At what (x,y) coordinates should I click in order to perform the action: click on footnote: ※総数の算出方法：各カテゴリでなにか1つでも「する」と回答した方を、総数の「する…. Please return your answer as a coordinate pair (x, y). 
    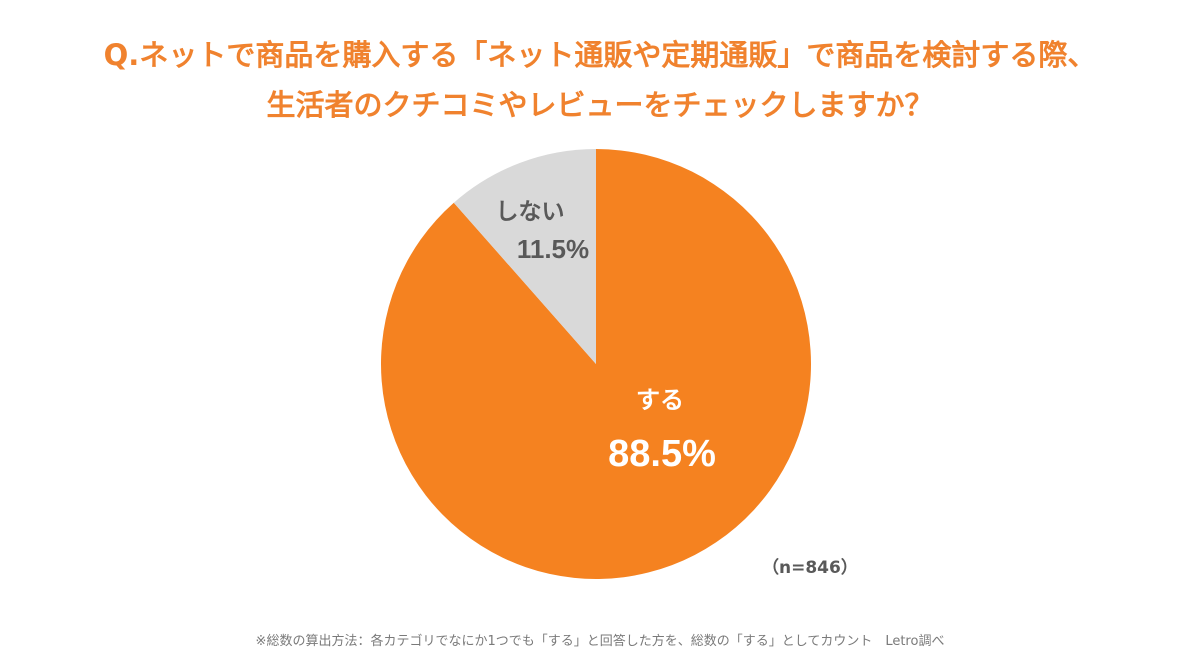
    Looking at the image, I should click on (600, 641).